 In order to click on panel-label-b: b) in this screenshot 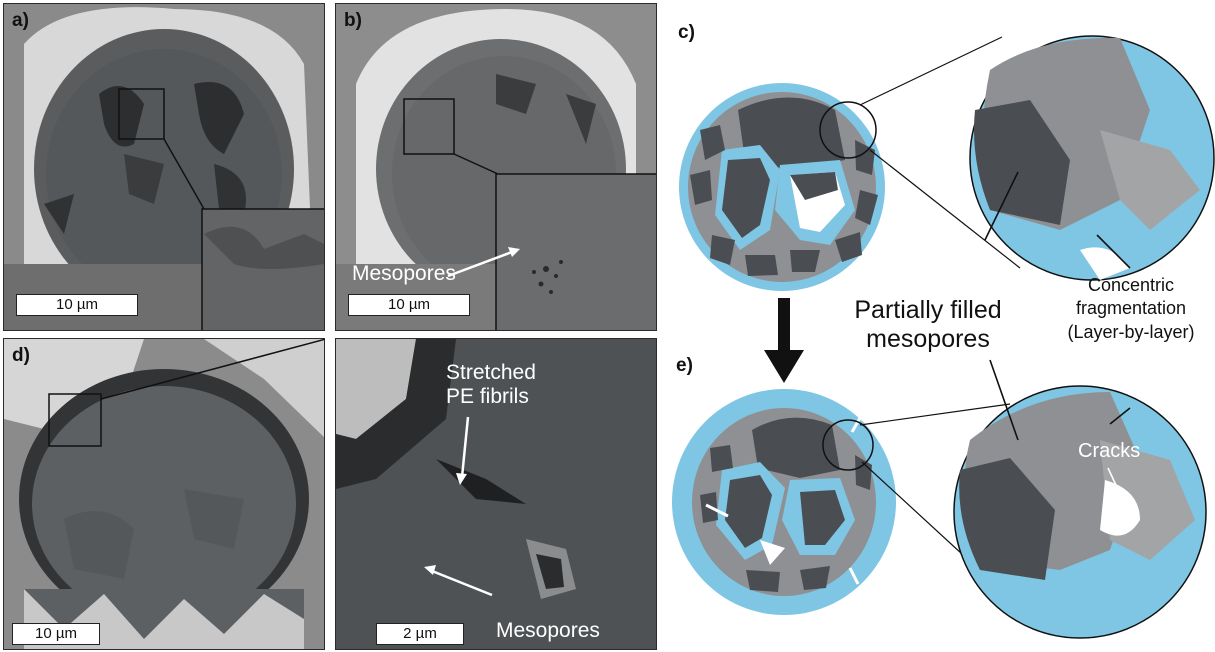, I will do `click(353, 20)`.